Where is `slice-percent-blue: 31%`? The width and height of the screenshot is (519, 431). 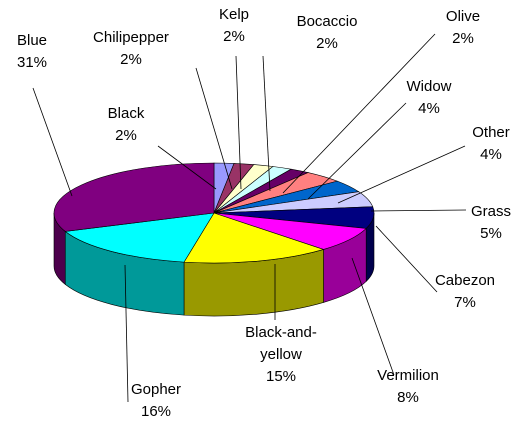
slice-percent-blue: 31% is located at coordinates (32, 62).